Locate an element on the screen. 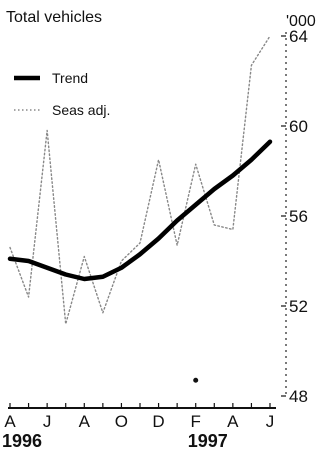 The width and height of the screenshot is (329, 457). legend: Trend Seas adj. is located at coordinates (62, 94).